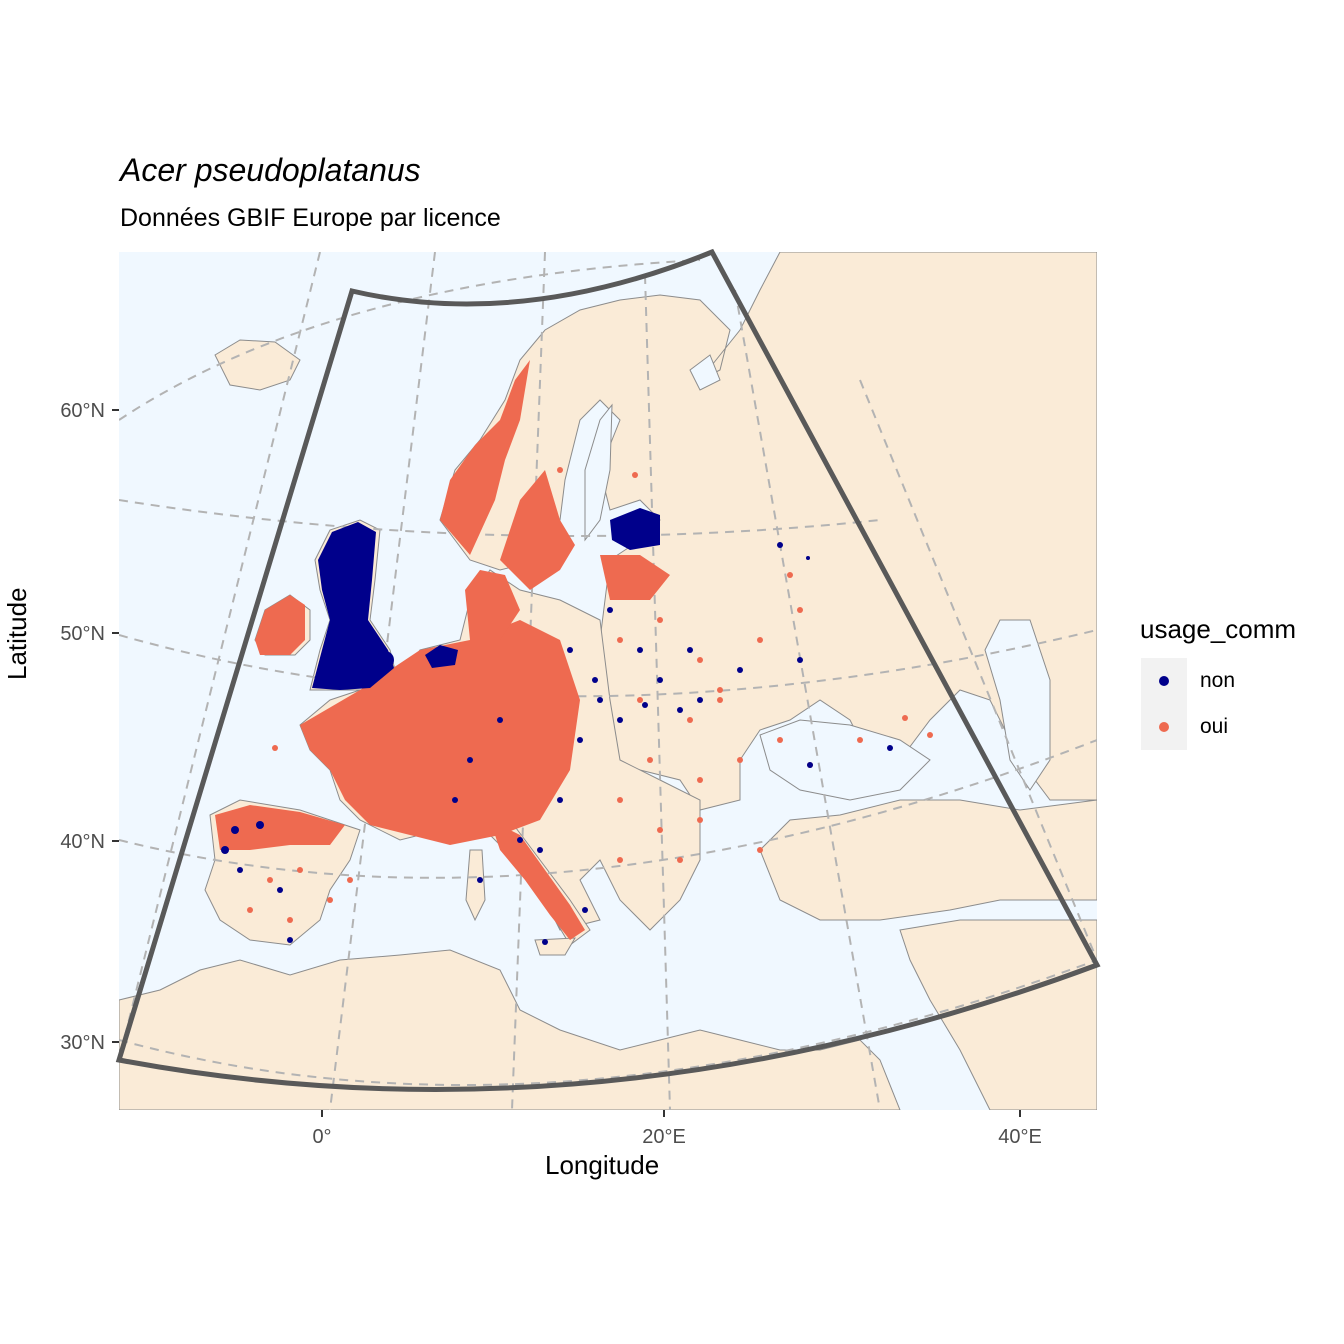 Image resolution: width=1344 pixels, height=1344 pixels. I want to click on legend-key-non, so click(1164, 681).